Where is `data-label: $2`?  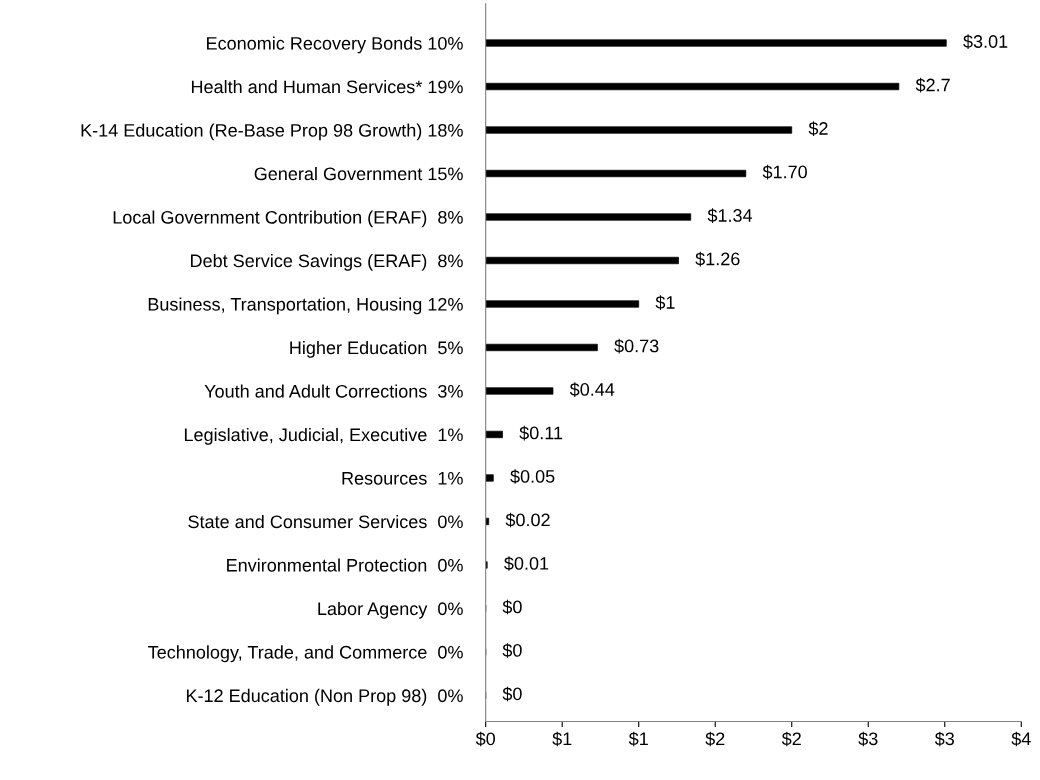 data-label: $2 is located at coordinates (818, 128).